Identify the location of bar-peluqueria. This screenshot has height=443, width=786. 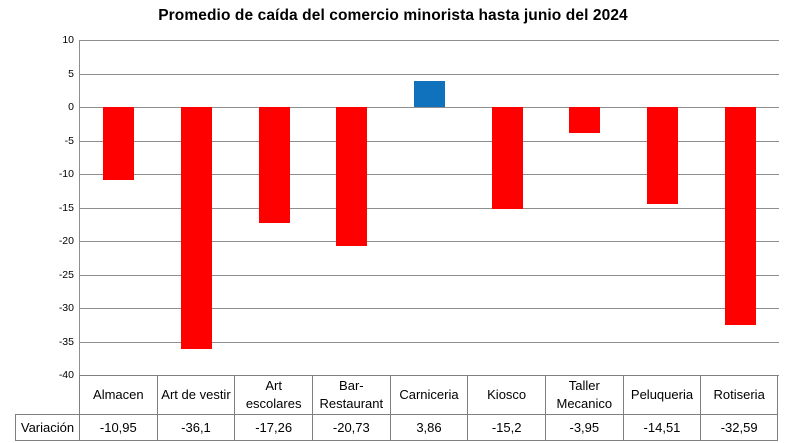
(662, 156).